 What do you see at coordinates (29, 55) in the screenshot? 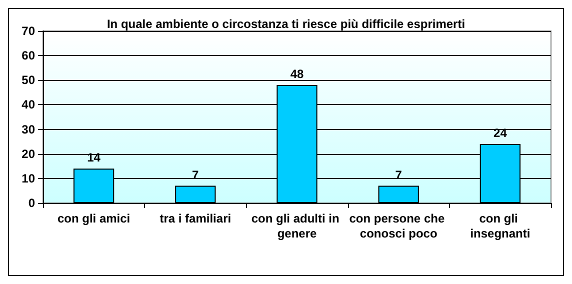
I see `y-tick-label: 60` at bounding box center [29, 55].